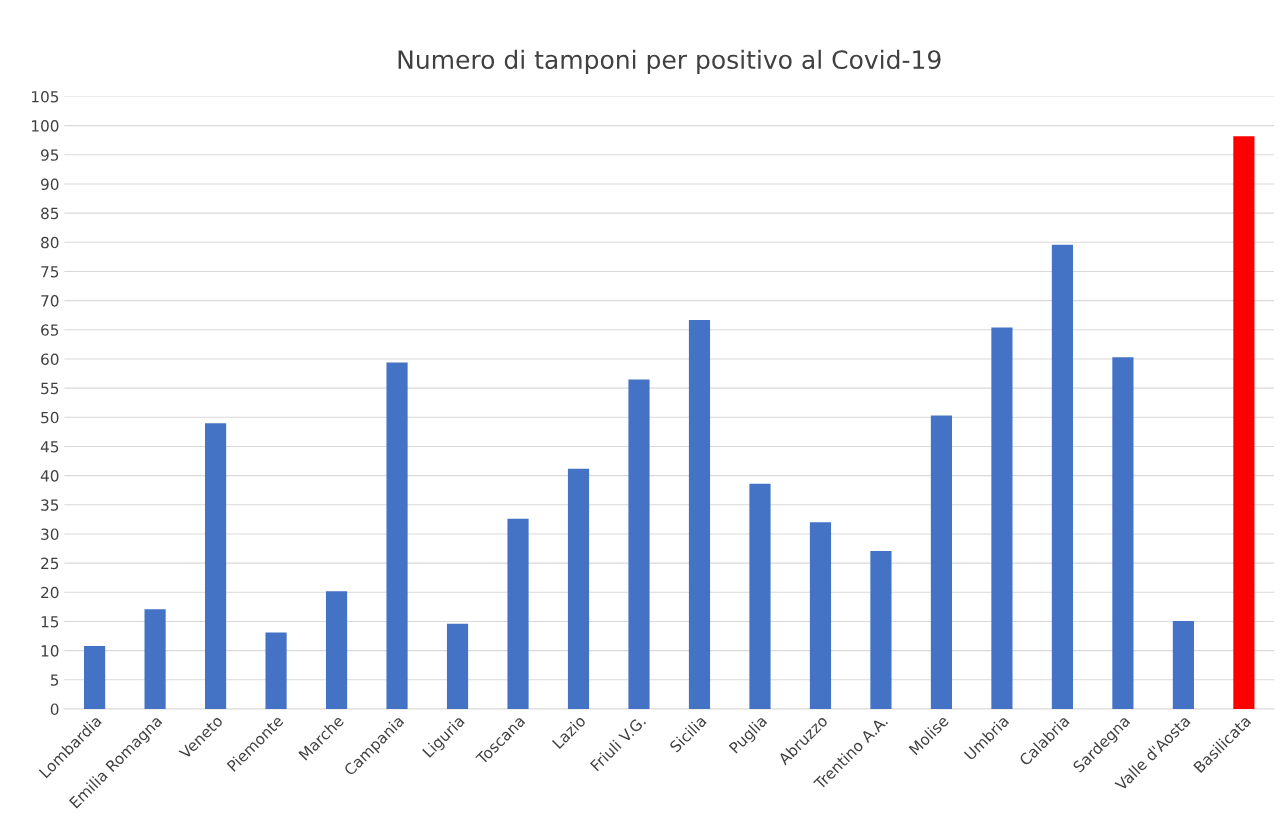  What do you see at coordinates (50, 505) in the screenshot?
I see `y-tick-label: 35` at bounding box center [50, 505].